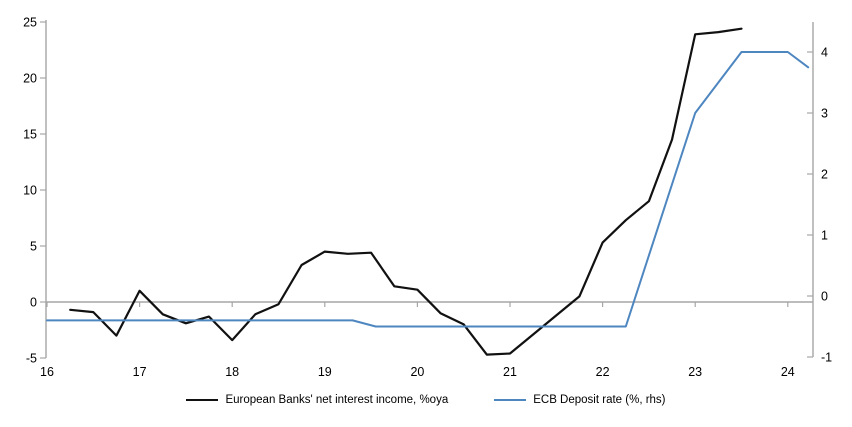 The height and width of the screenshot is (427, 852). Describe the element at coordinates (824, 175) in the screenshot. I see `right-tick-label: 2` at that location.